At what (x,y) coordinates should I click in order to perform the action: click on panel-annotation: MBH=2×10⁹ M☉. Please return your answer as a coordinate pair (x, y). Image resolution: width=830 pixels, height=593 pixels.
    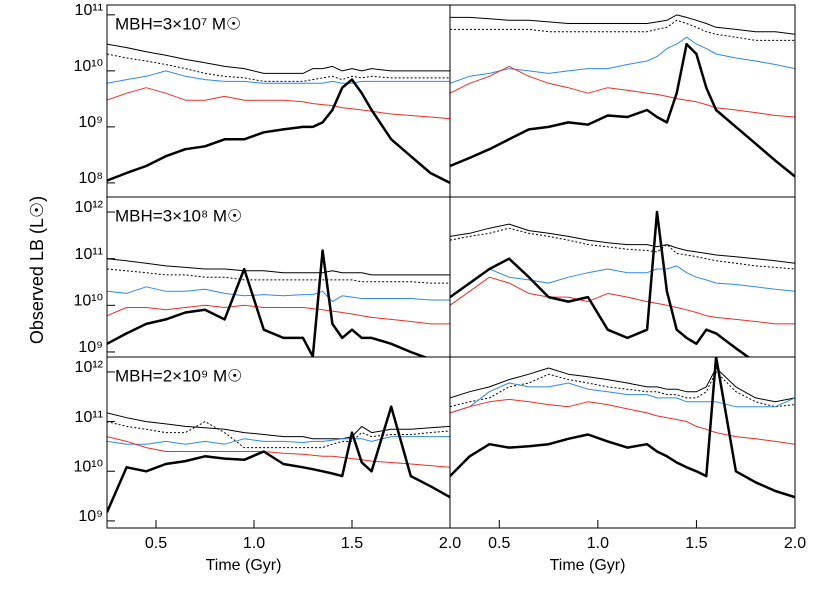
    Looking at the image, I should click on (178, 375).